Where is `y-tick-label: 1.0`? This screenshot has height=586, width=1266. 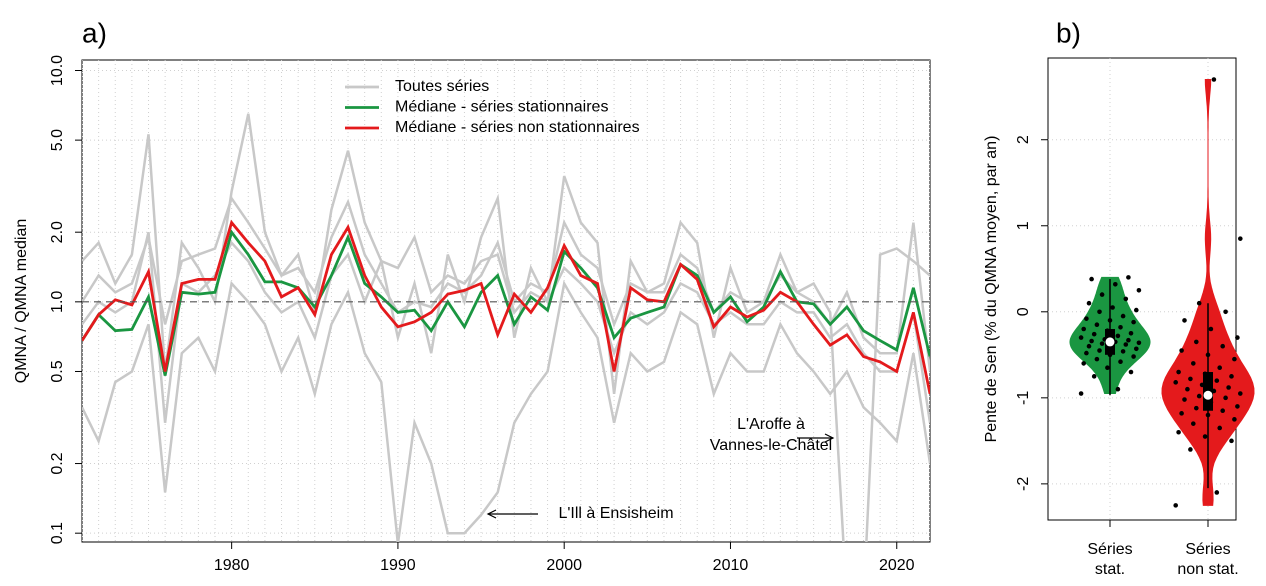 y-tick-label: 1.0 is located at coordinates (57, 302).